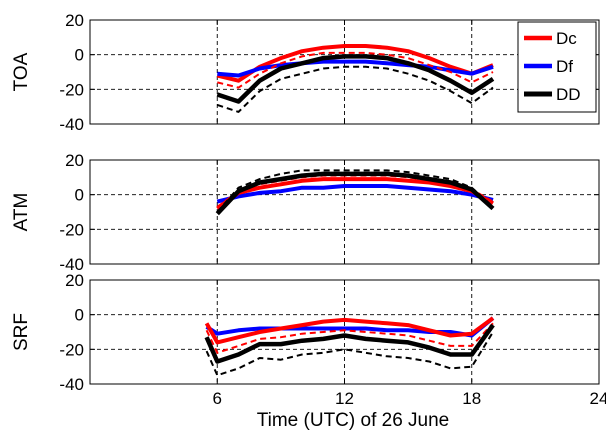 Image resolution: width=606 pixels, height=437 pixels. I want to click on legend-label-df: Df, so click(564, 66).